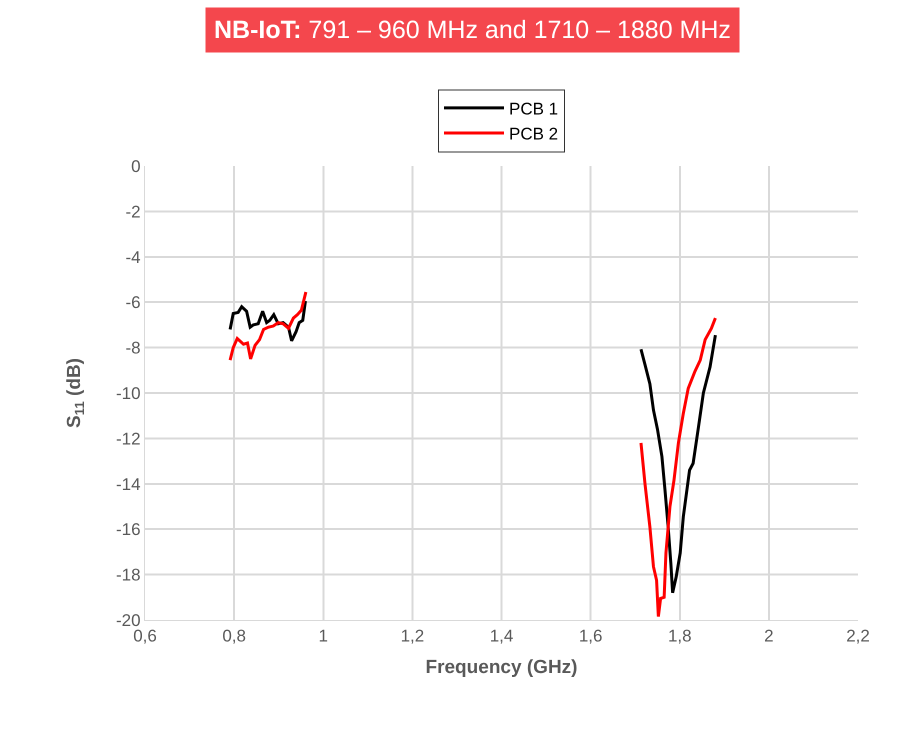 The height and width of the screenshot is (733, 903). What do you see at coordinates (234, 636) in the screenshot?
I see `x-tick-label: 0,8` at bounding box center [234, 636].